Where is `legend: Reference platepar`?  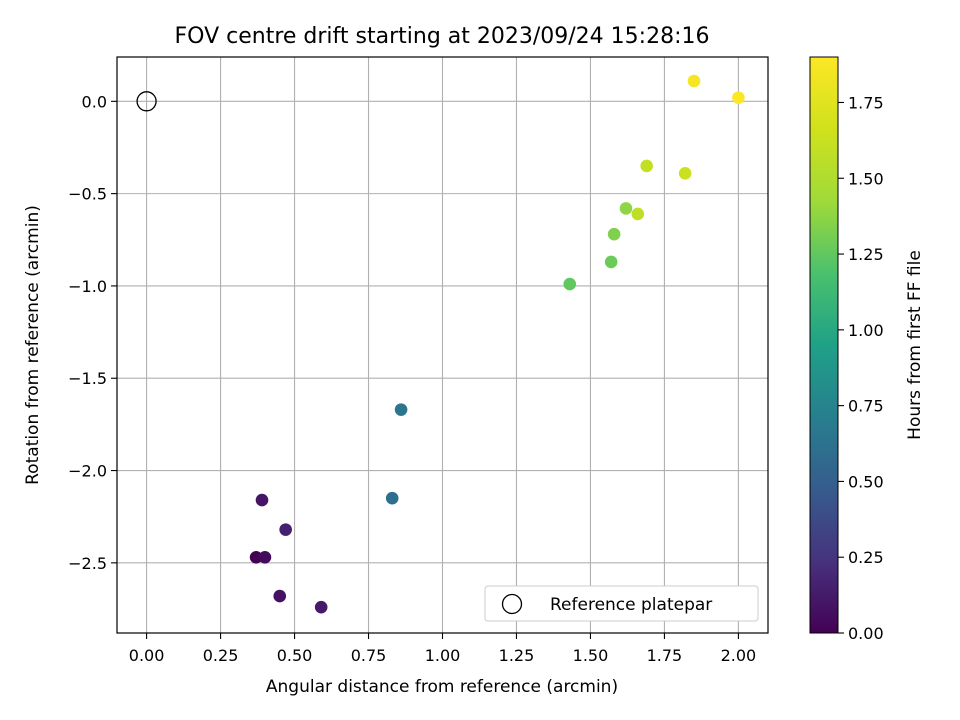
legend: Reference platepar is located at coordinates (621, 603).